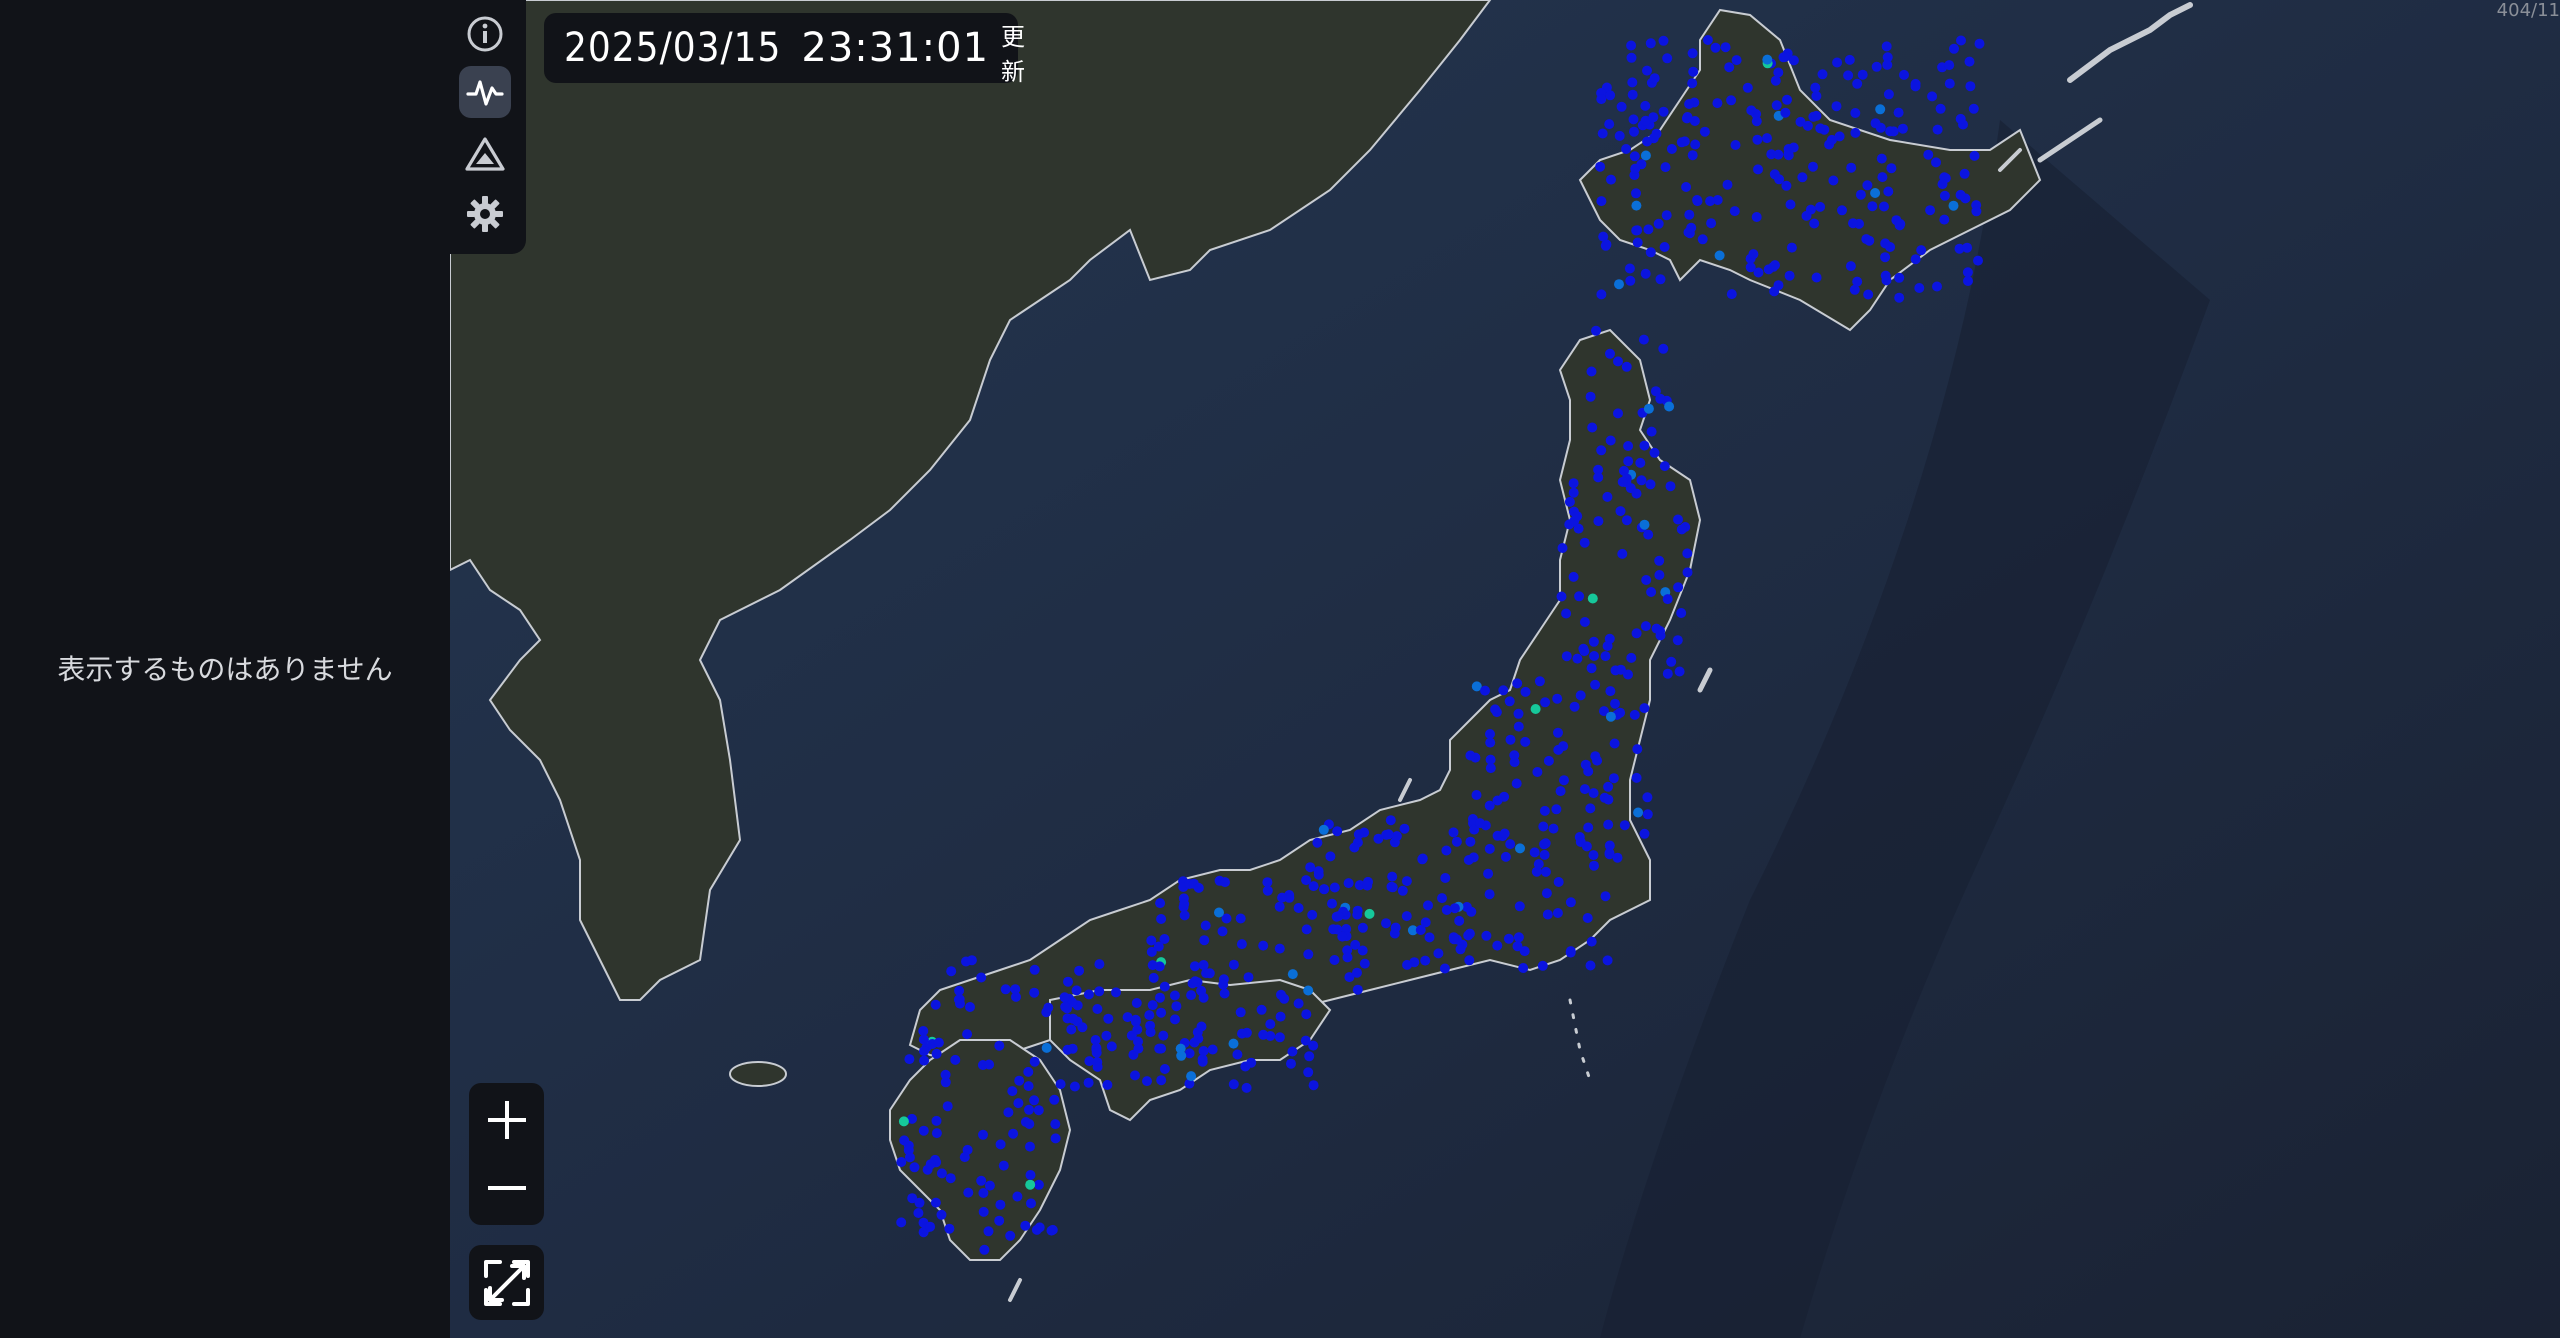 This screenshot has width=2560, height=1338. I want to click on info-button, so click(485, 34).